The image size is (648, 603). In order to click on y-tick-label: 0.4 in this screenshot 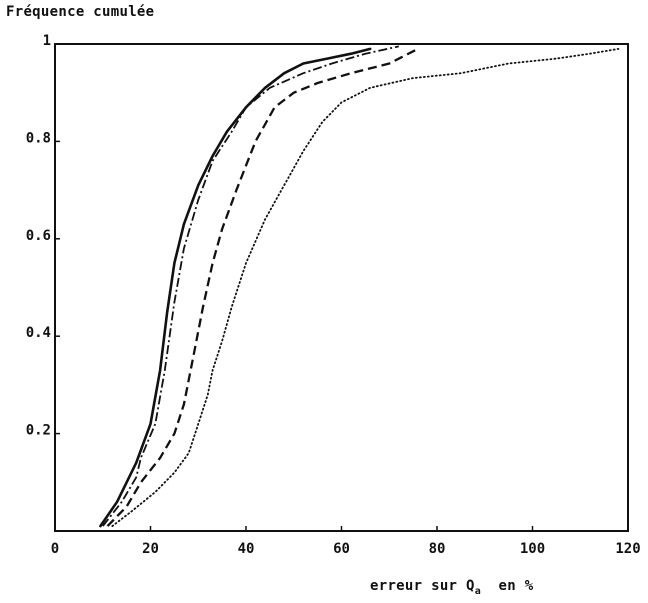, I will do `click(38, 333)`.